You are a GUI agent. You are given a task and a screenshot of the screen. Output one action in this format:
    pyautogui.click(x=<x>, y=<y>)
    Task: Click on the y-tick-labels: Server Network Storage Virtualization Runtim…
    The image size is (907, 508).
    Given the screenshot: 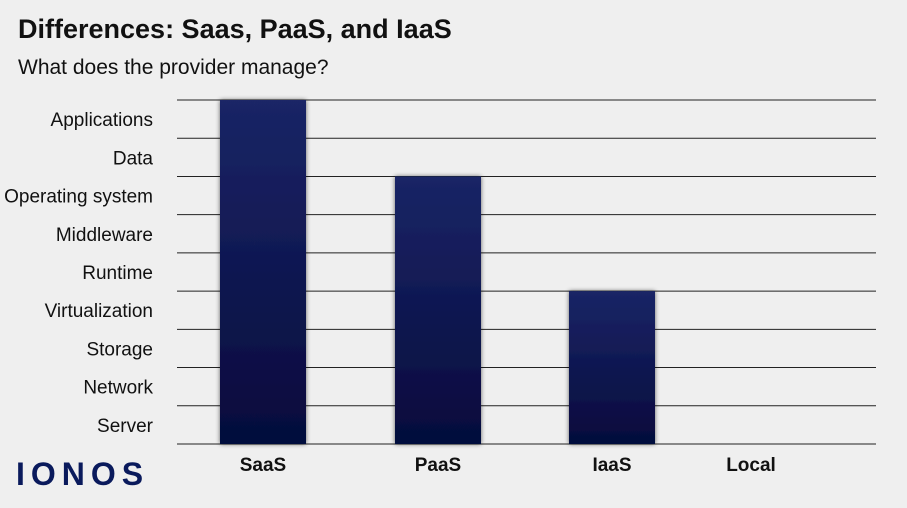 What is the action you would take?
    pyautogui.click(x=79, y=273)
    